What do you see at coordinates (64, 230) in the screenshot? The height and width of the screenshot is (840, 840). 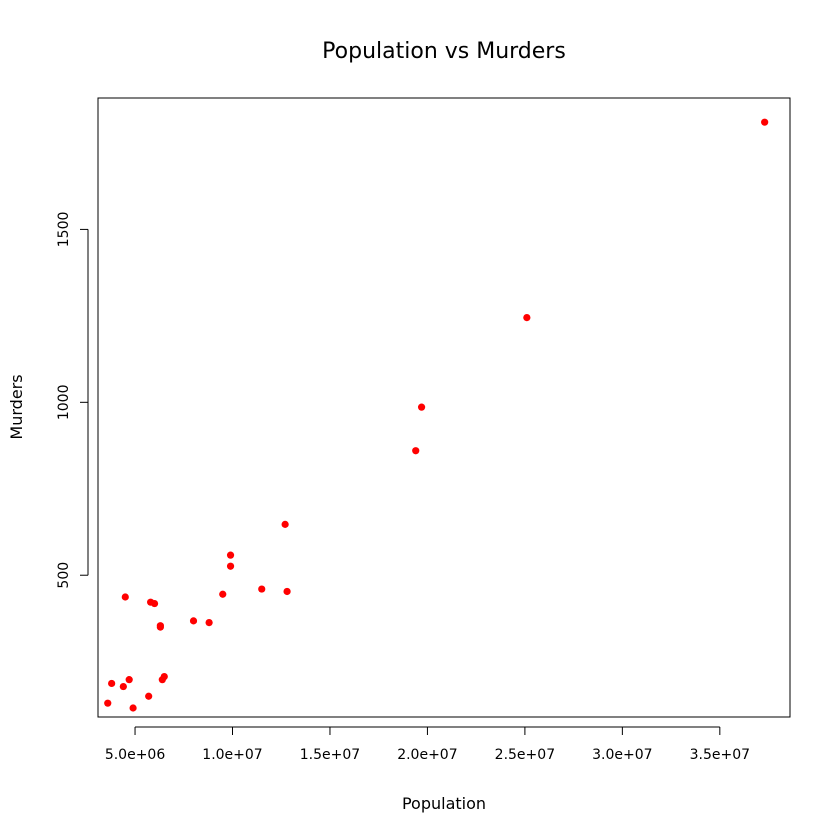 I see `y-tick-label: 1500` at bounding box center [64, 230].